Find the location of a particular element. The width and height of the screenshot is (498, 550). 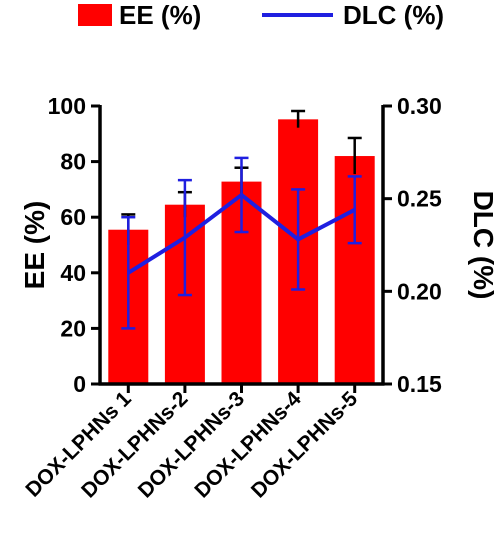

left-tick-label: 100 is located at coordinates (67, 106).